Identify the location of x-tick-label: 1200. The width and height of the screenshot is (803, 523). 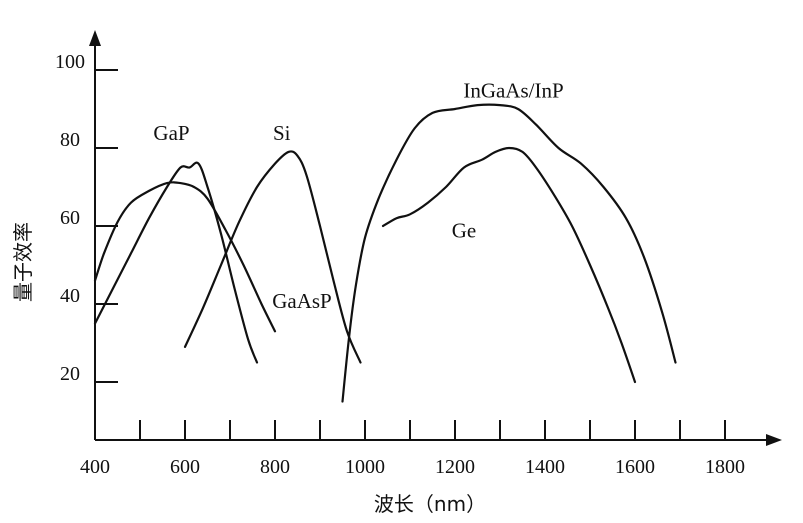
(455, 467).